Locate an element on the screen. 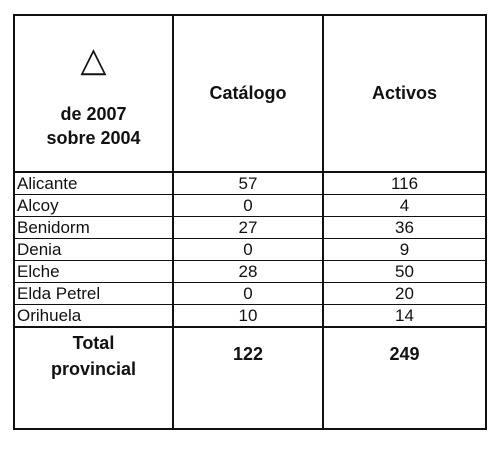 The image size is (493, 452). data-row: Elche 28 50 is located at coordinates (250, 271).